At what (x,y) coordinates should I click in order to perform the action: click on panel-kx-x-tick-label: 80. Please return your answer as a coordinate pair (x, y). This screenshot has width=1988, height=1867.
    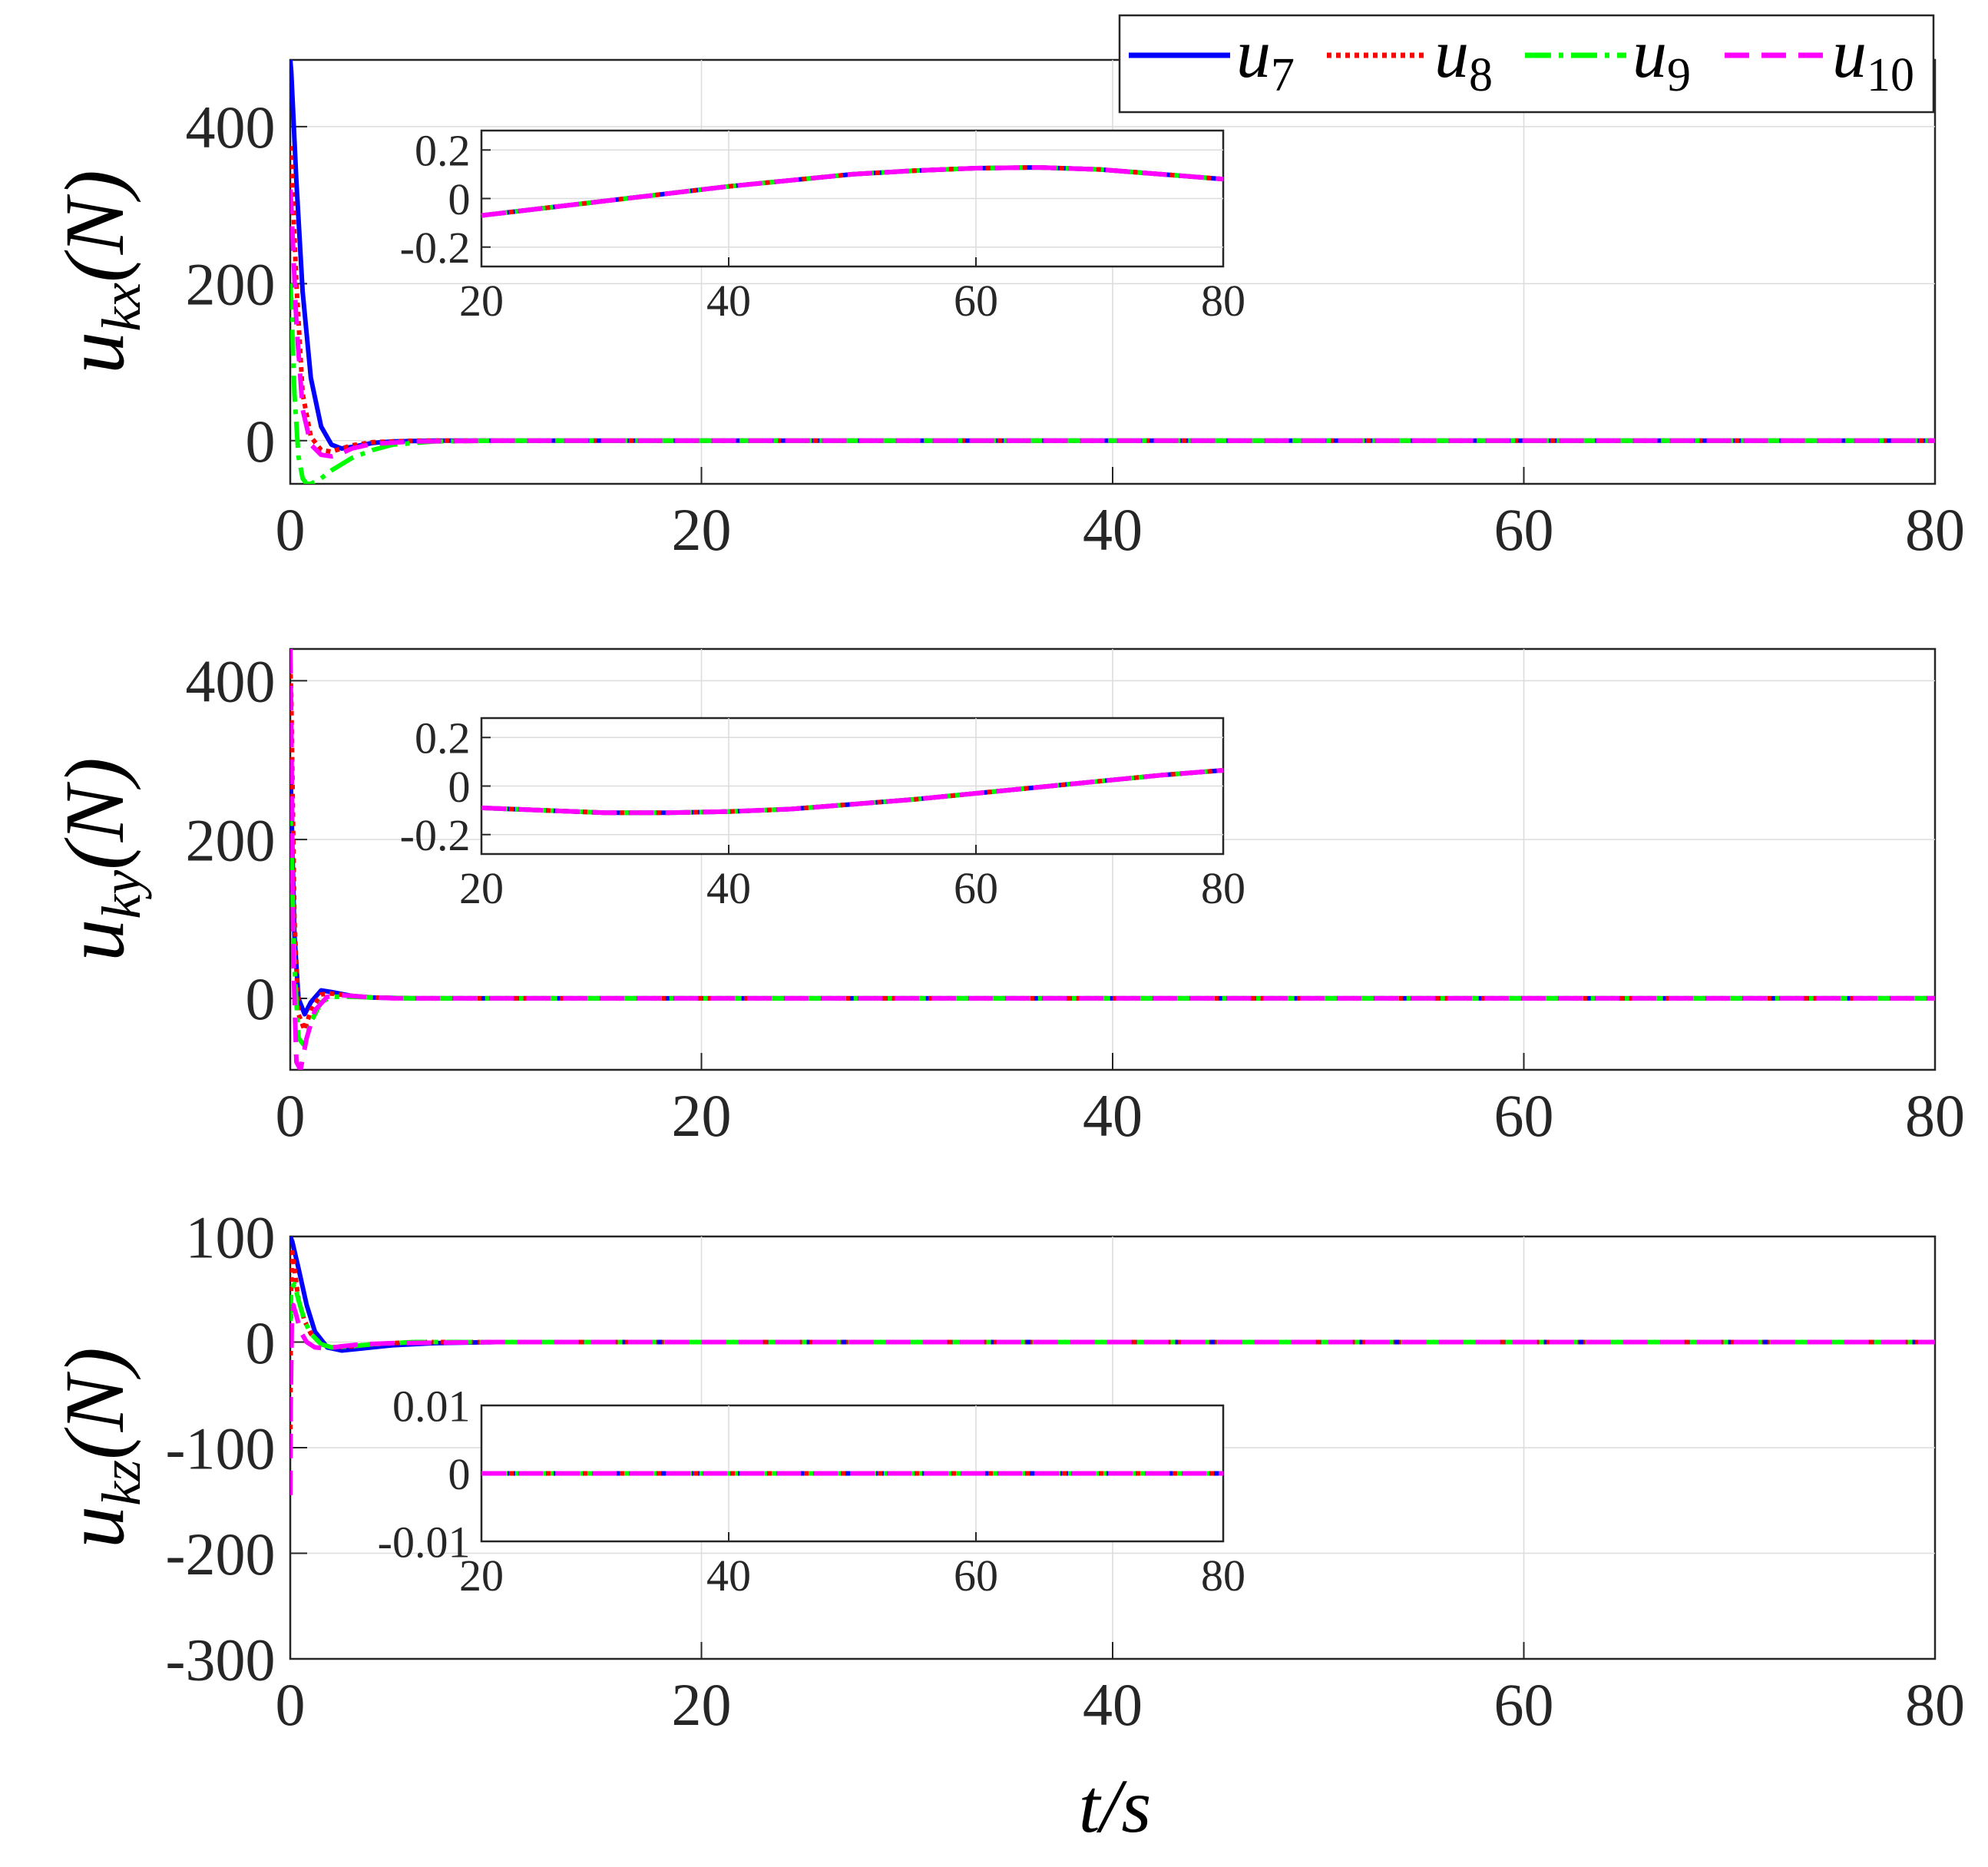
    Looking at the image, I should click on (1935, 529).